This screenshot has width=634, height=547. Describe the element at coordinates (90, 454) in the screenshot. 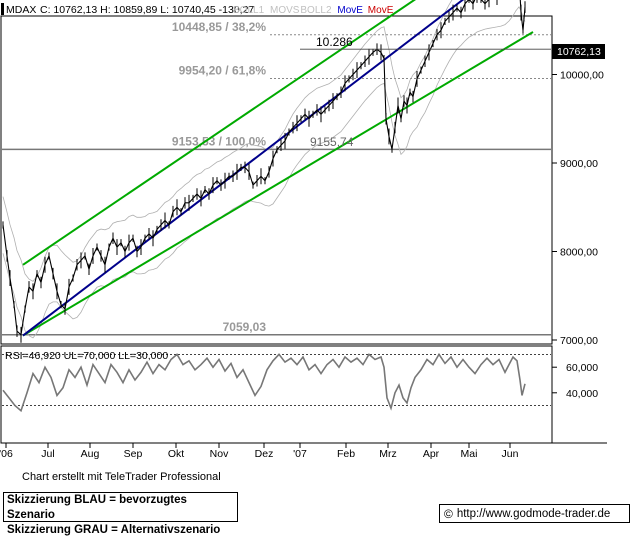

I see `x-tick-label: Aug` at that location.